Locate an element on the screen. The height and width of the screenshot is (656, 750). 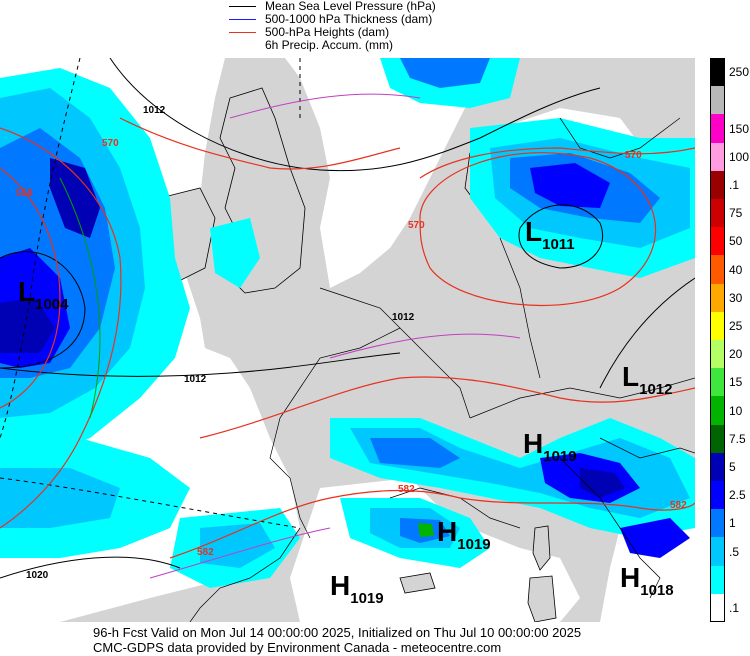
precip-north-sea-top-b is located at coordinates (445, 73).